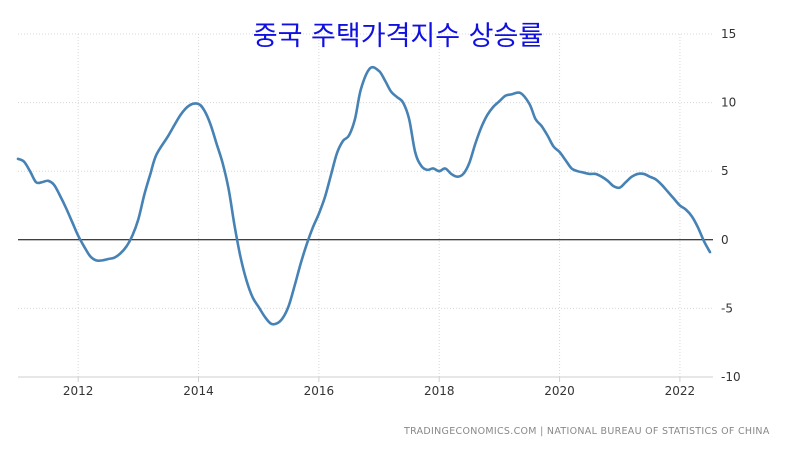 This screenshot has width=791, height=453. What do you see at coordinates (728, 103) in the screenshot?
I see `y-tick-label: 10` at bounding box center [728, 103].